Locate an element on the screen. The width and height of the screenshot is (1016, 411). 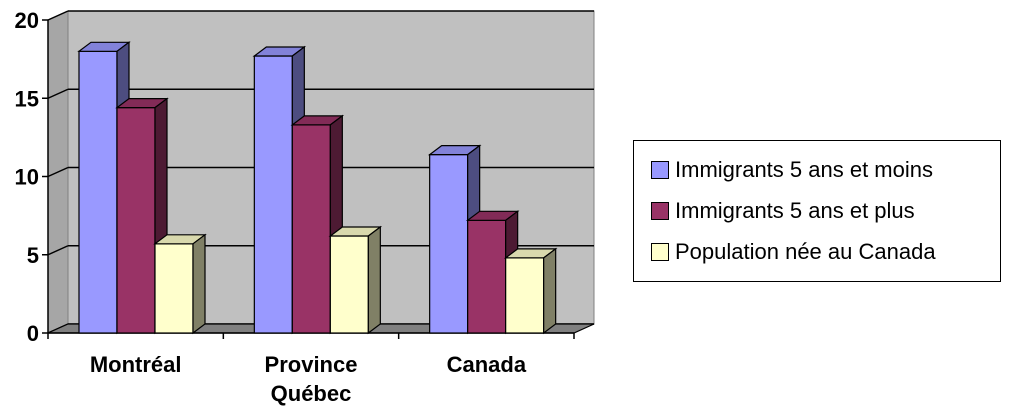
legend-label-1: Immigrants 5 ans et plus is located at coordinates (795, 210).